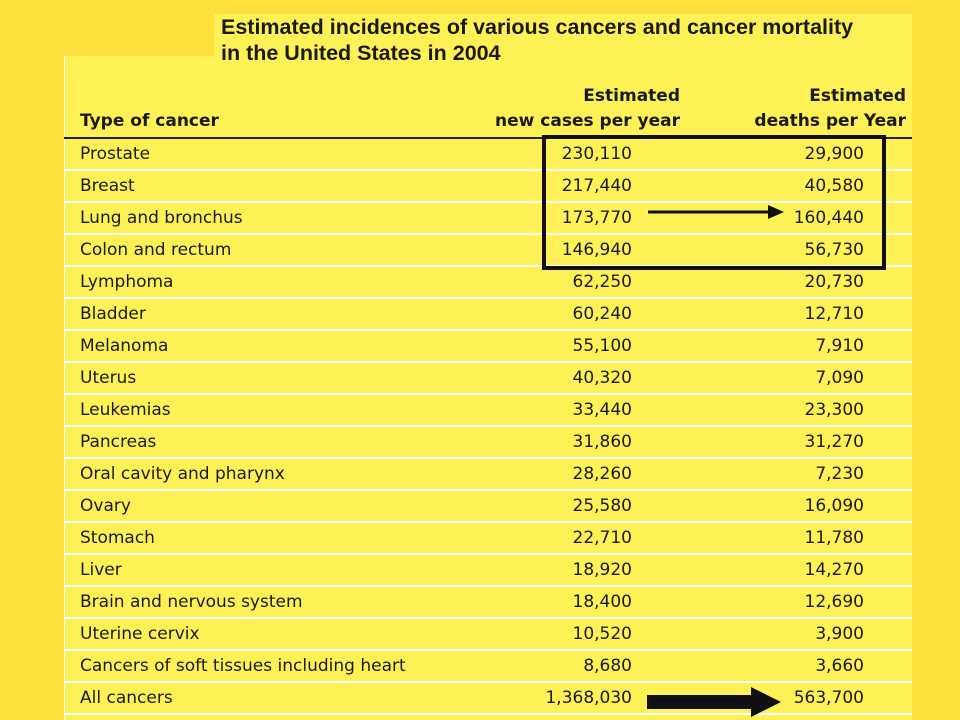  What do you see at coordinates (602, 506) in the screenshot?
I see `new-cases-cell: 25,580` at bounding box center [602, 506].